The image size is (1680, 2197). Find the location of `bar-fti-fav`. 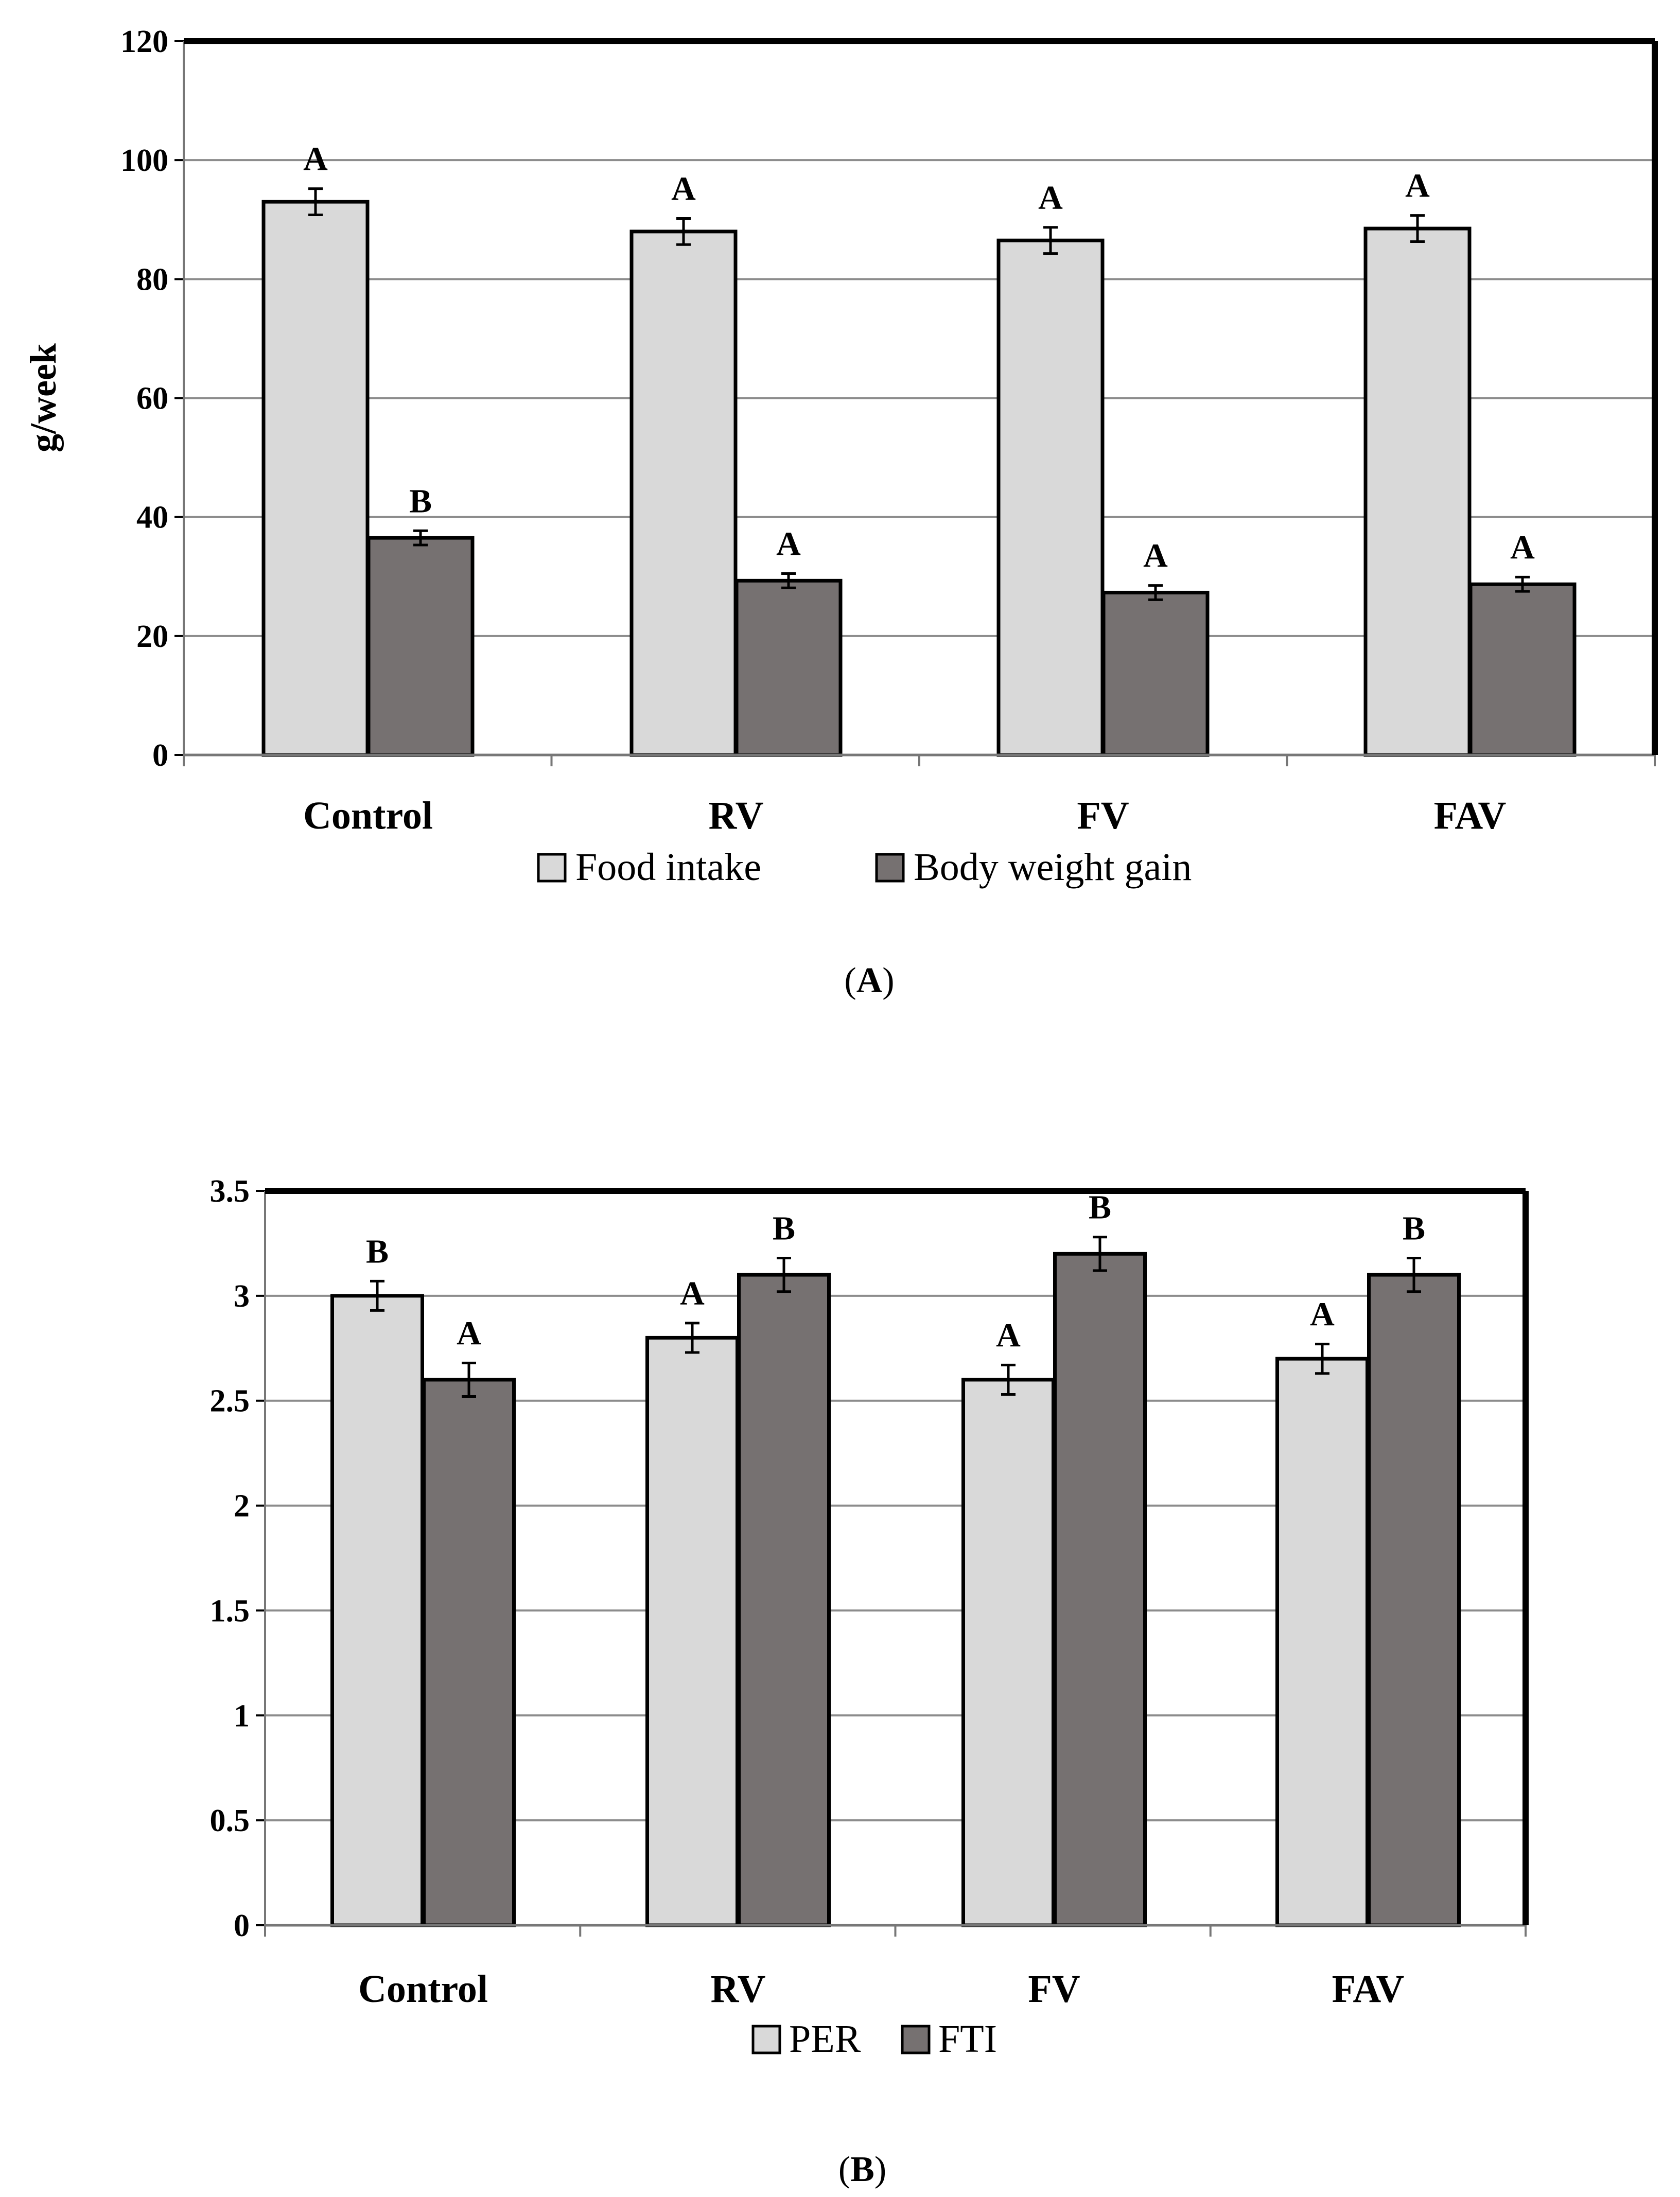

bar-fti-fav is located at coordinates (1414, 1600).